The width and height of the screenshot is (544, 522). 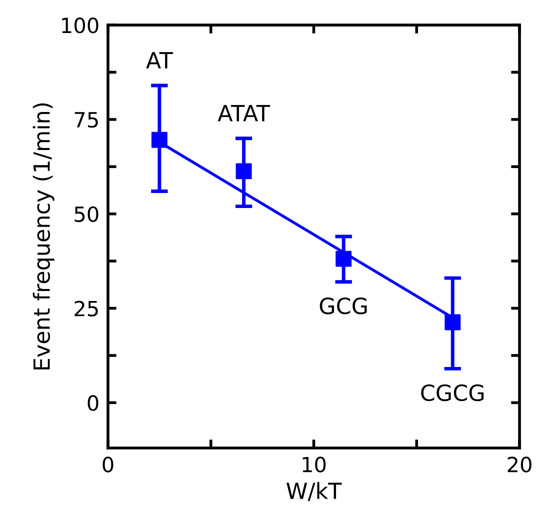 What do you see at coordinates (93, 403) in the screenshot?
I see `y-tick-label: 0` at bounding box center [93, 403].